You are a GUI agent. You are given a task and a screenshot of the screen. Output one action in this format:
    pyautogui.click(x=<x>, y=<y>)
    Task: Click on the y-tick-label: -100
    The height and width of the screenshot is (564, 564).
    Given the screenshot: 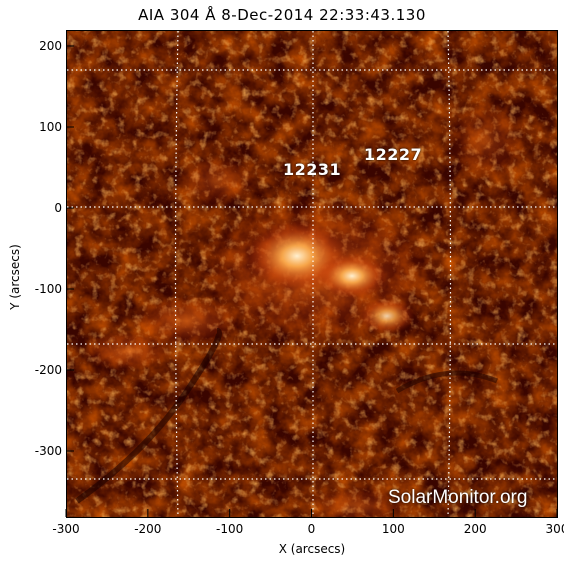 What is the action you would take?
    pyautogui.click(x=48, y=289)
    